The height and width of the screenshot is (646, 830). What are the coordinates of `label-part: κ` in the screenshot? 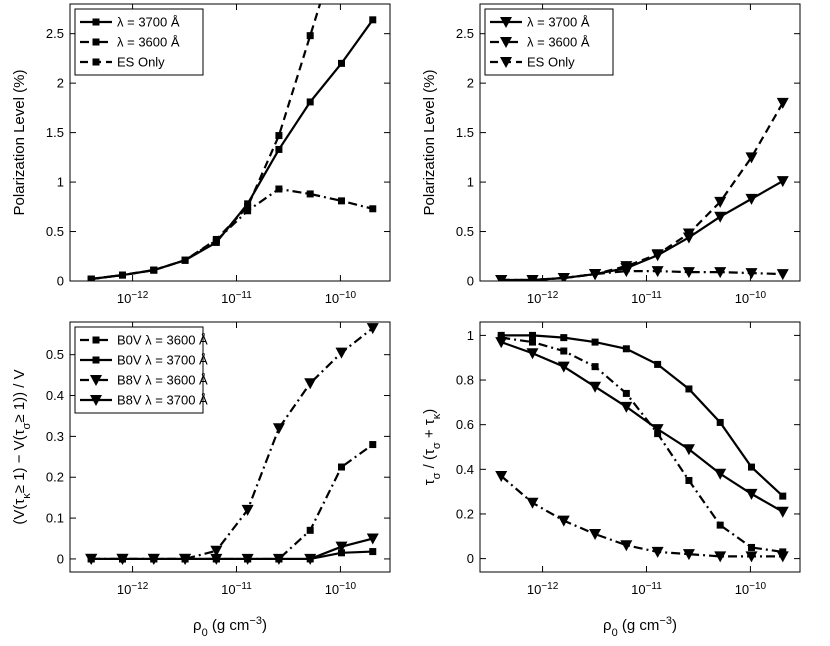 It's located at (437, 416).